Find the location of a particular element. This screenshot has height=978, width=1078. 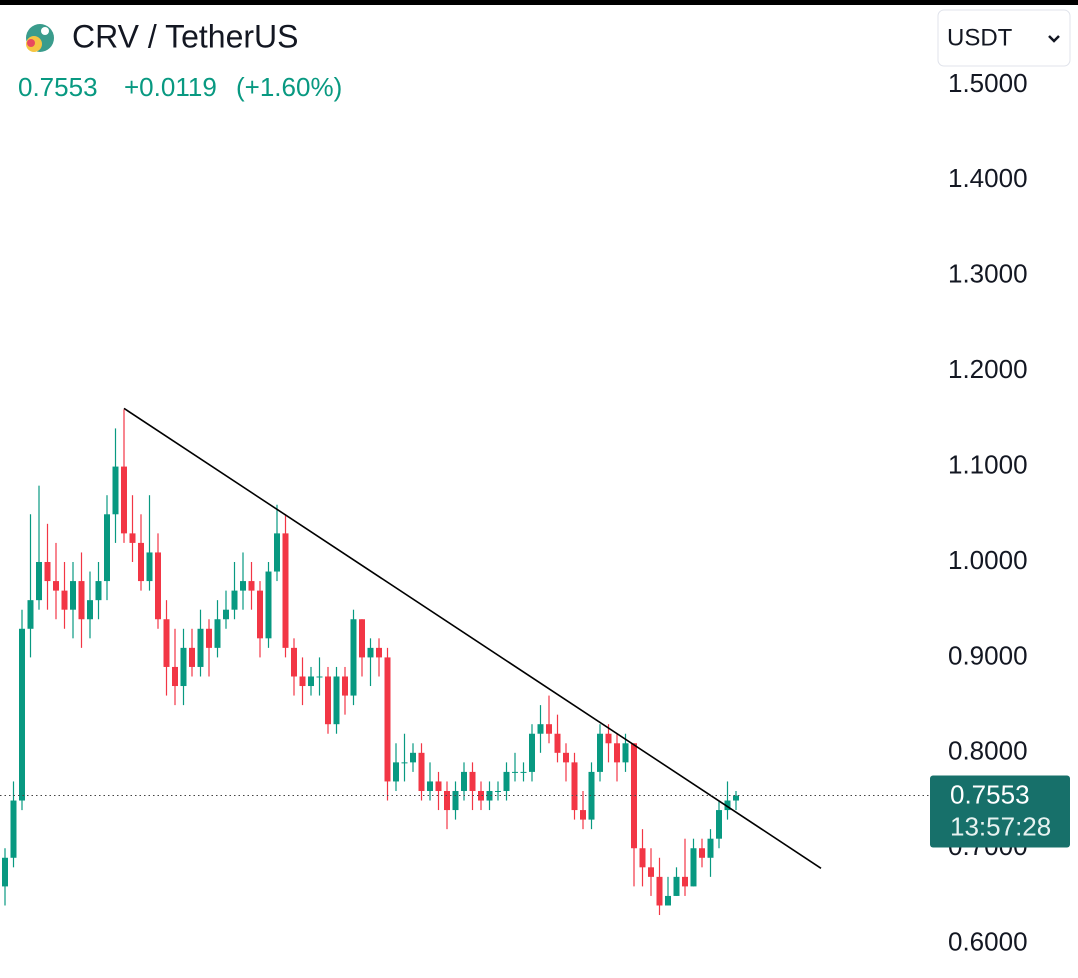

chevron is located at coordinates (1054, 39).